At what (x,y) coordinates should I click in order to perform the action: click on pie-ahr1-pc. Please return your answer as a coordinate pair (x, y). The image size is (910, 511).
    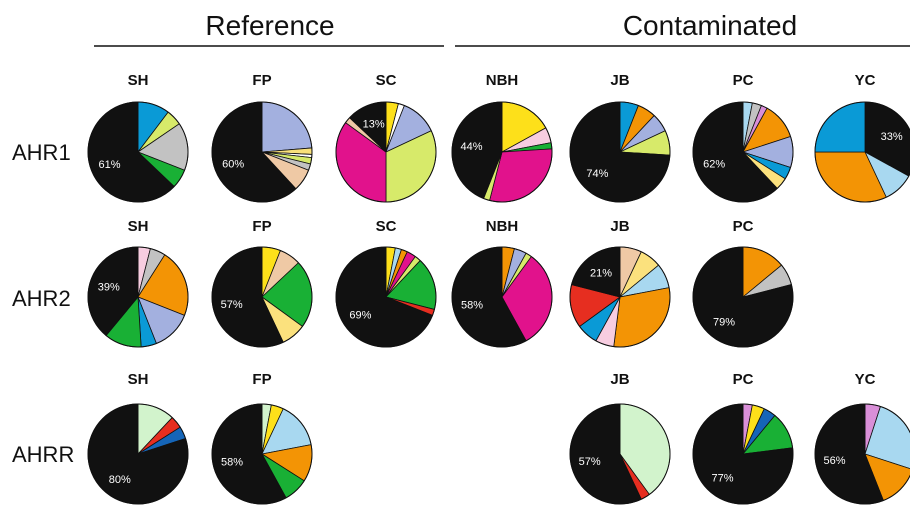
    Looking at the image, I should click on (743, 152).